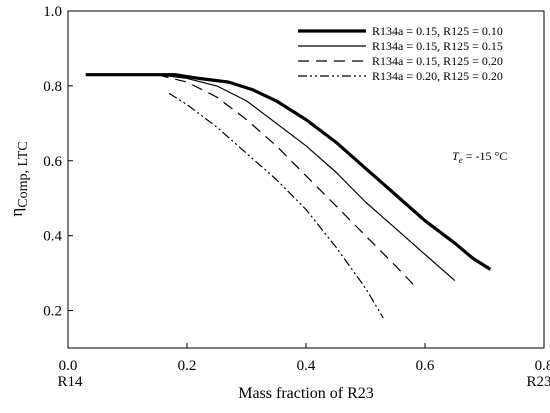 The image size is (550, 413). What do you see at coordinates (306, 366) in the screenshot?
I see `x-tick-label-2: 0.4` at bounding box center [306, 366].